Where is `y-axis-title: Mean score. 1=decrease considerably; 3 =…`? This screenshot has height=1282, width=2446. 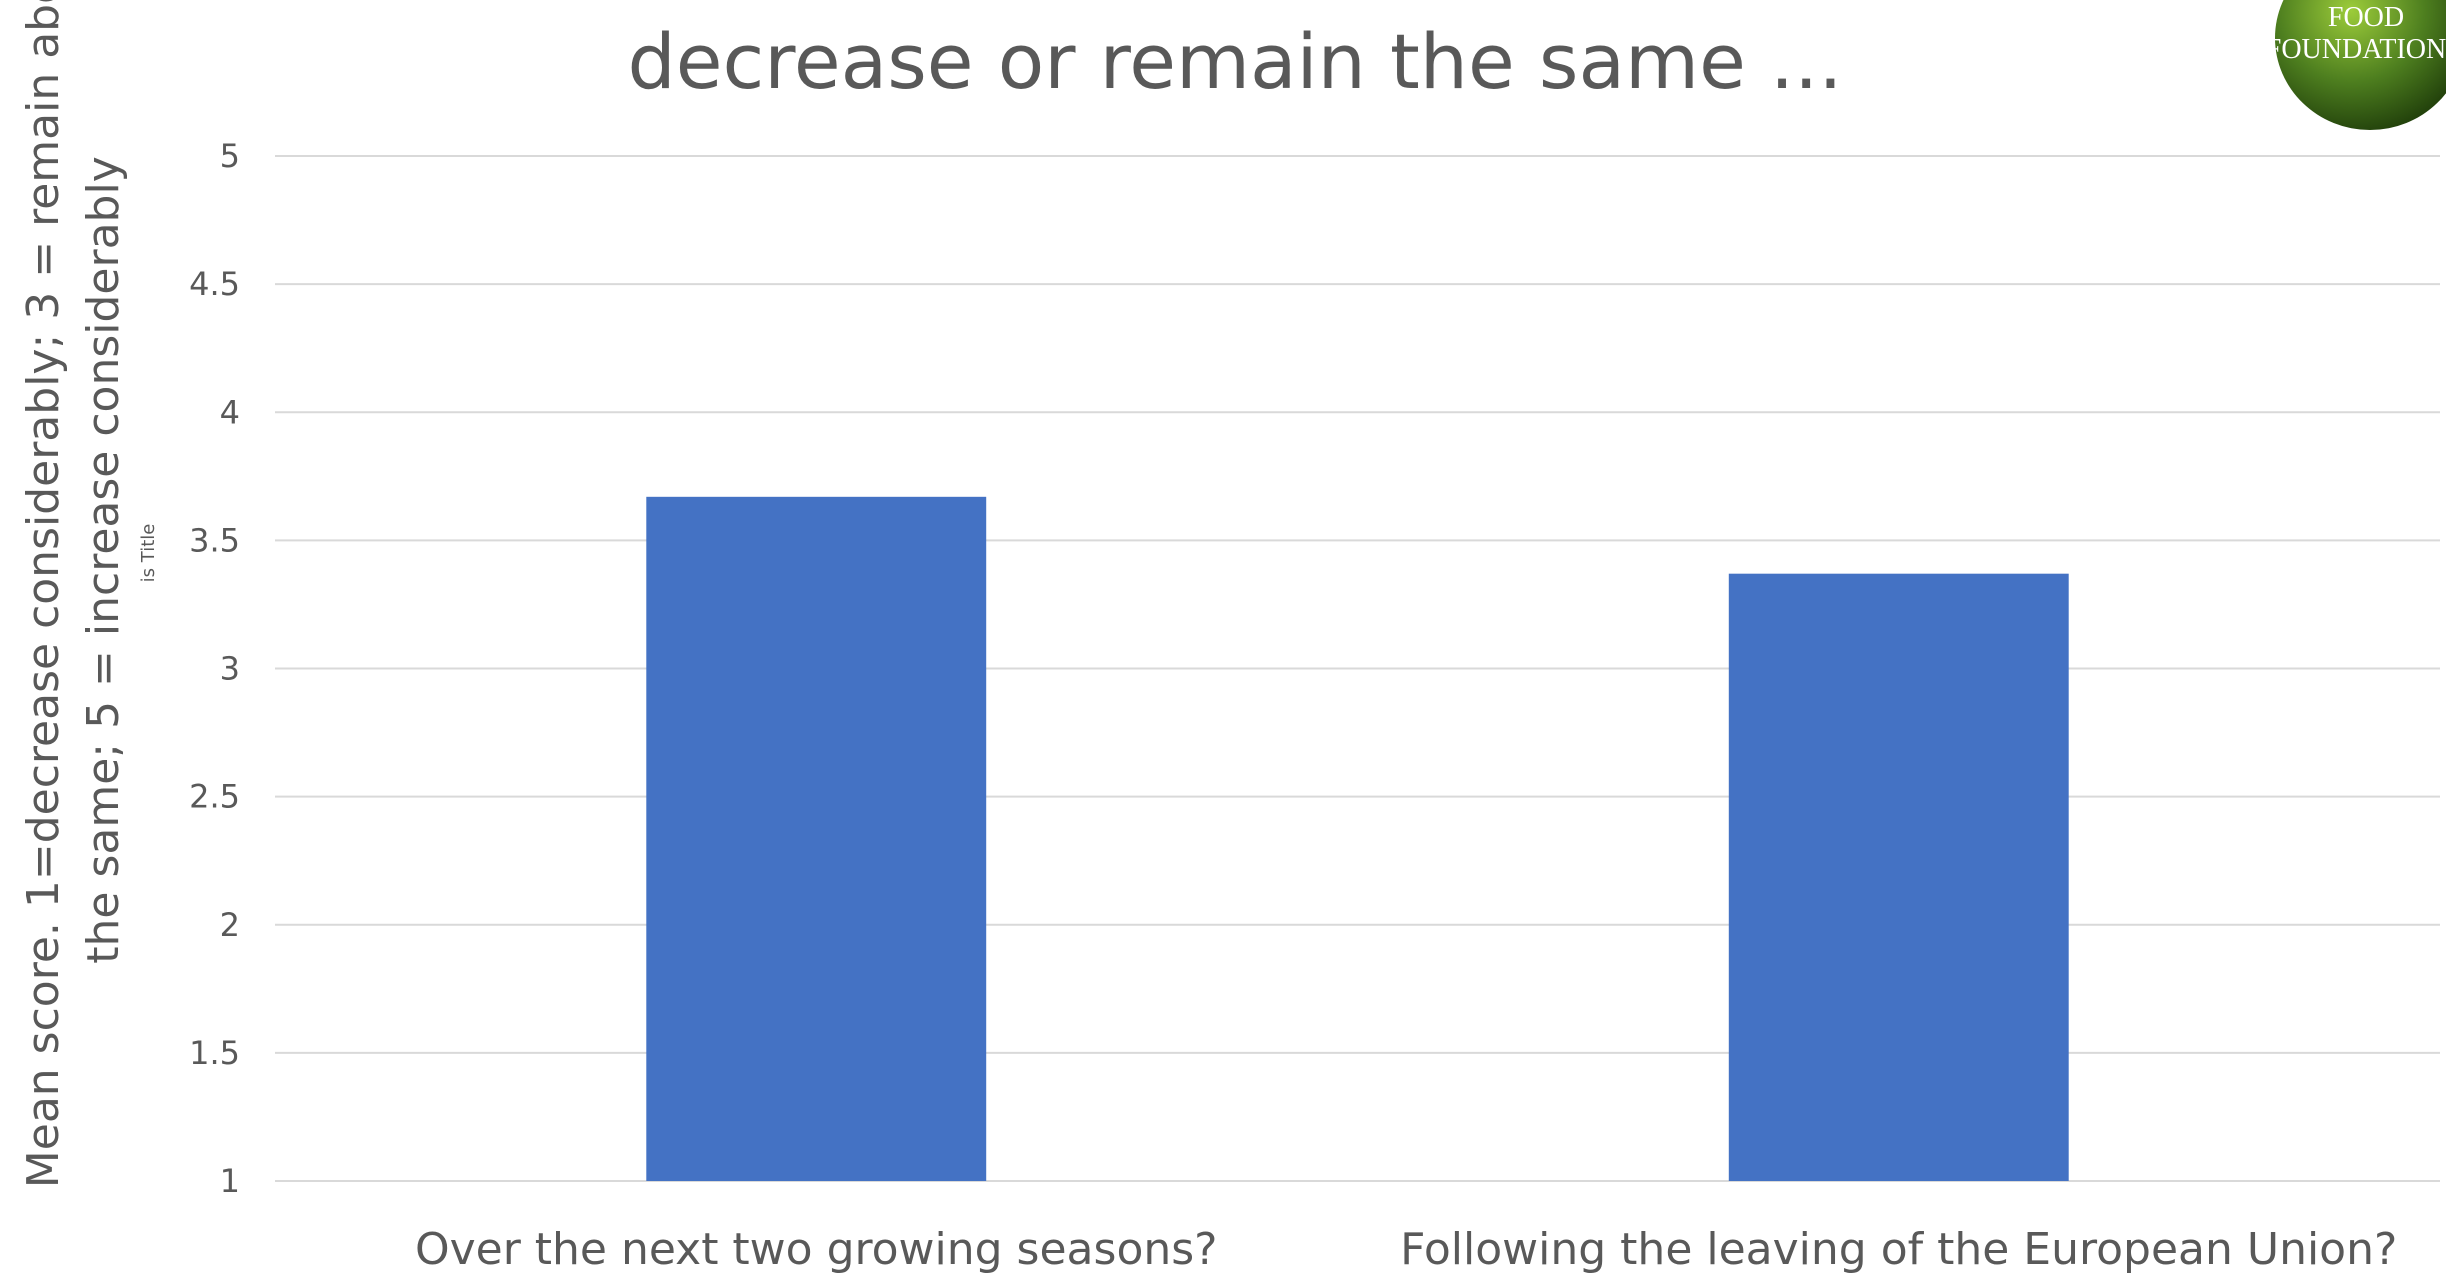 y-axis-title: Mean score. 1=decrease considerably; 3 =… is located at coordinates (88, 594).